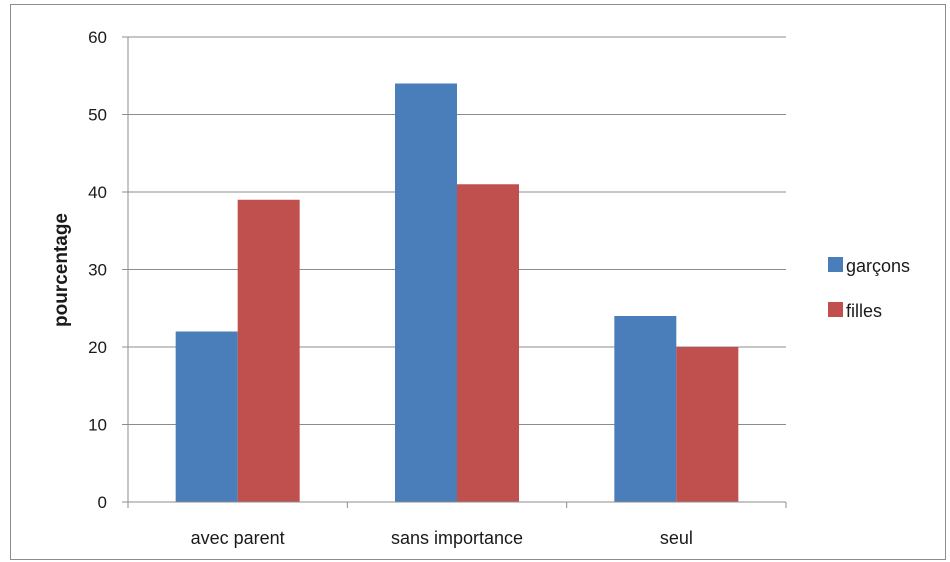 This screenshot has width=950, height=562. Describe the element at coordinates (102, 502) in the screenshot. I see `y-tick-label: 0` at that location.